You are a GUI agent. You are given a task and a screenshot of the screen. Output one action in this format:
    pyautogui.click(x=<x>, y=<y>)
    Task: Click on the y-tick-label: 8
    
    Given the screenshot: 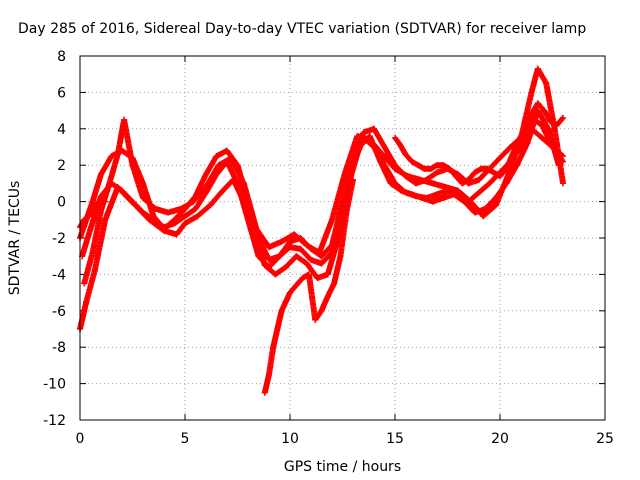 What is the action you would take?
    pyautogui.click(x=61, y=57)
    